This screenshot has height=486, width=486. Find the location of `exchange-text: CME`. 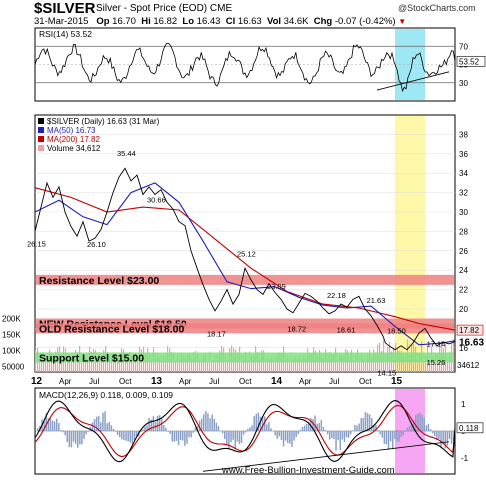

exchange-text: CME is located at coordinates (221, 8).